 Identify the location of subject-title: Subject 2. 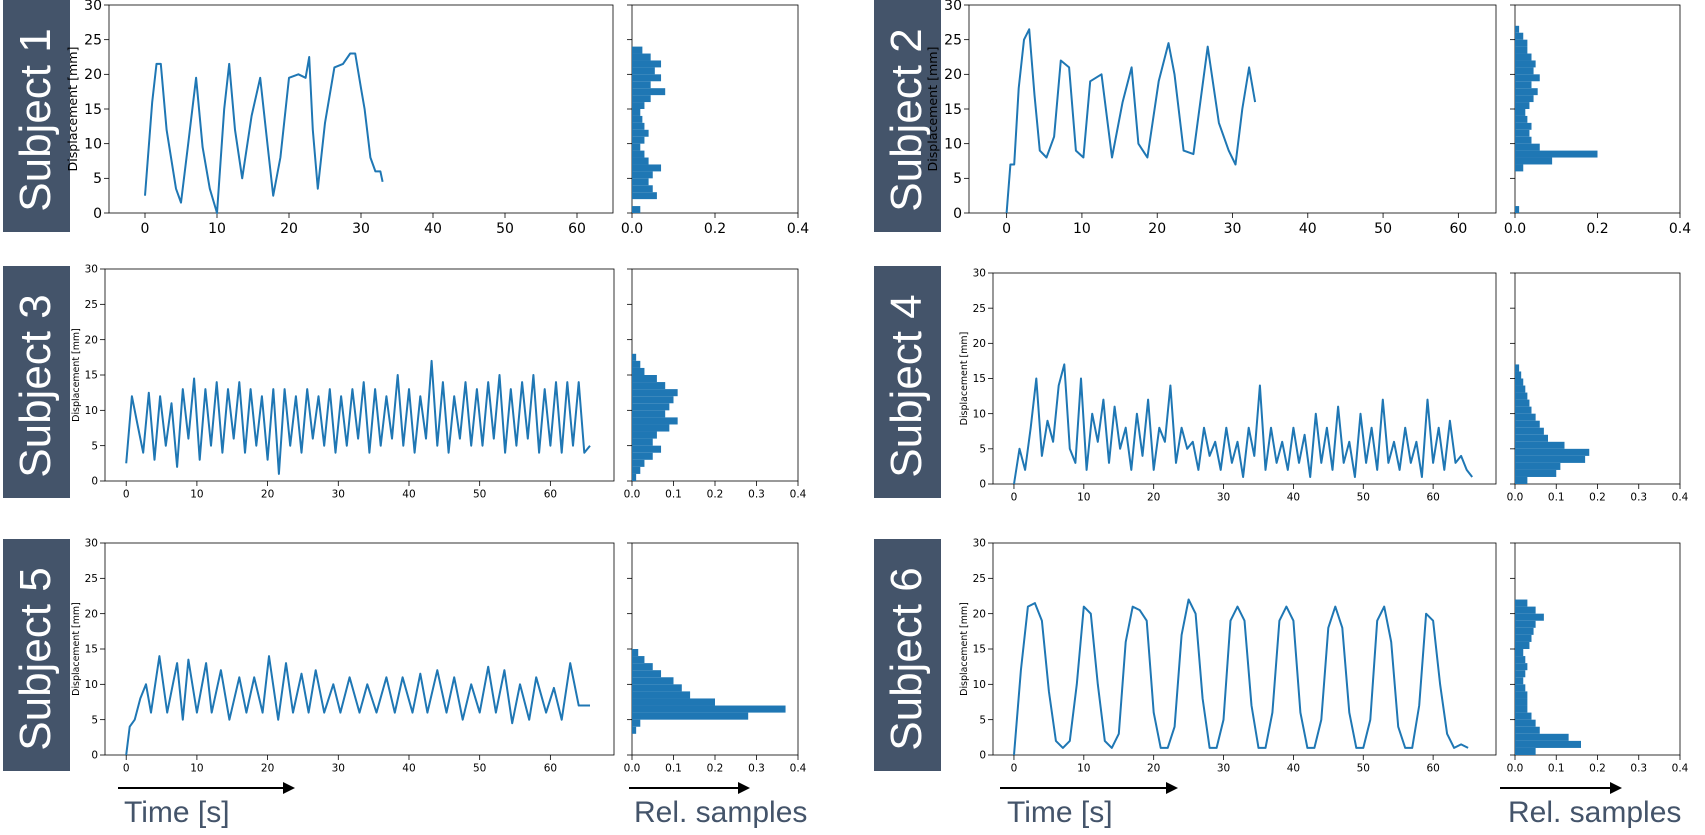
(906, 119).